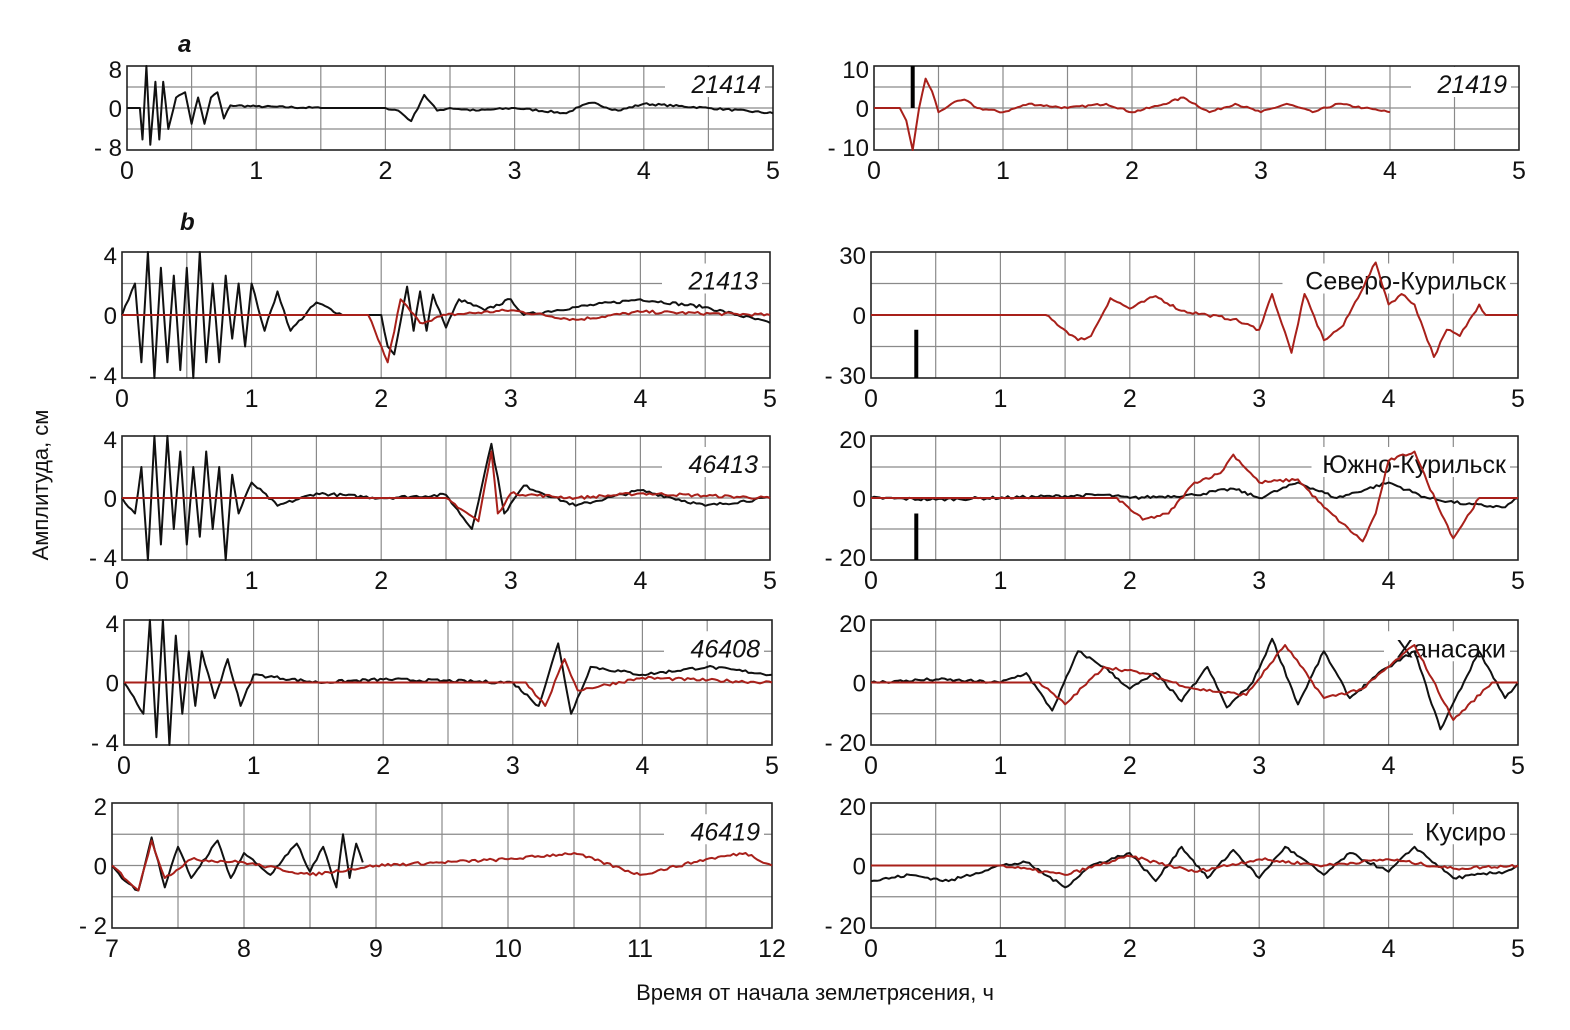 Image resolution: width=1570 pixels, height=1030 pixels. Describe the element at coordinates (244, 949) in the screenshot. I see `x-tick-label: 8` at that location.